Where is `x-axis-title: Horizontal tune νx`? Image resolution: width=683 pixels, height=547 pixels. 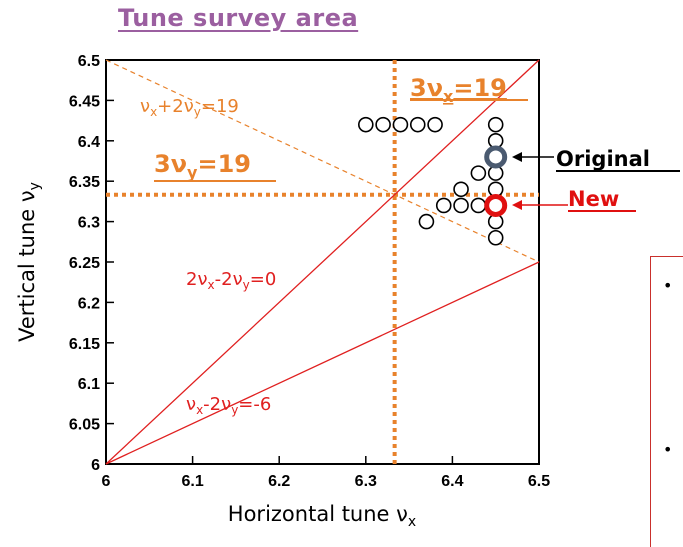
x-axis-title: Horizontal tune νx is located at coordinates (322, 516).